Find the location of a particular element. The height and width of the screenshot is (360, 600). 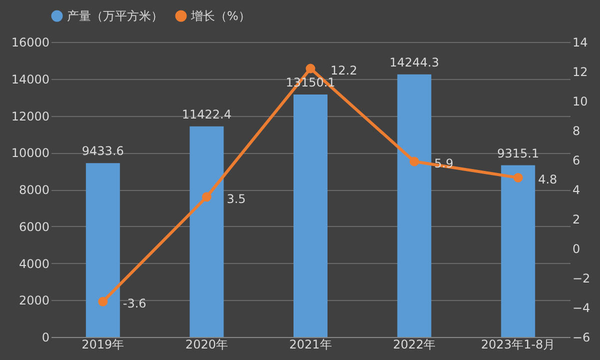

y2-tick-label: −2 is located at coordinates (581, 279).